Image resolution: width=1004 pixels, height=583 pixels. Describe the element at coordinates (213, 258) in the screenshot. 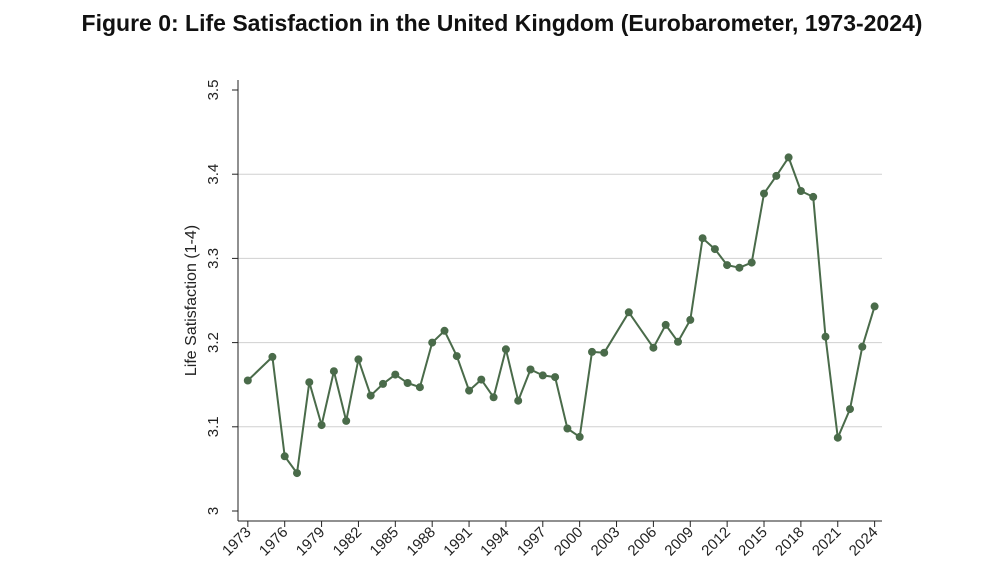

I see `y-tick-label: 3.3` at that location.